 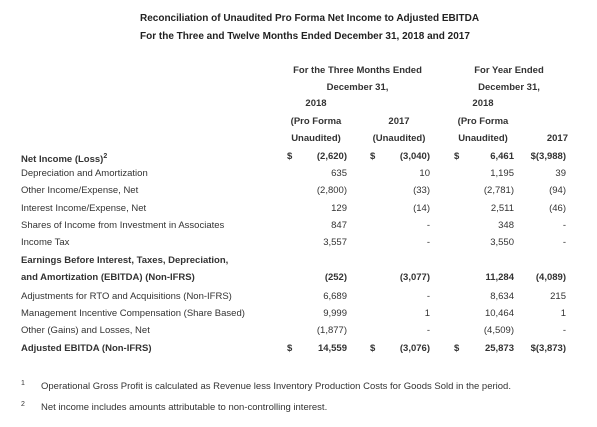 I want to click on cell-value: $(3,988), so click(x=548, y=156).